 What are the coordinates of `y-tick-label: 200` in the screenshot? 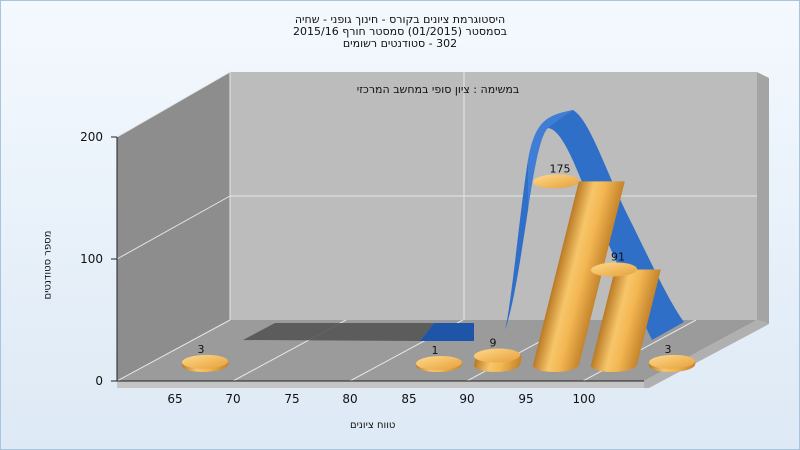 It's located at (91, 137).